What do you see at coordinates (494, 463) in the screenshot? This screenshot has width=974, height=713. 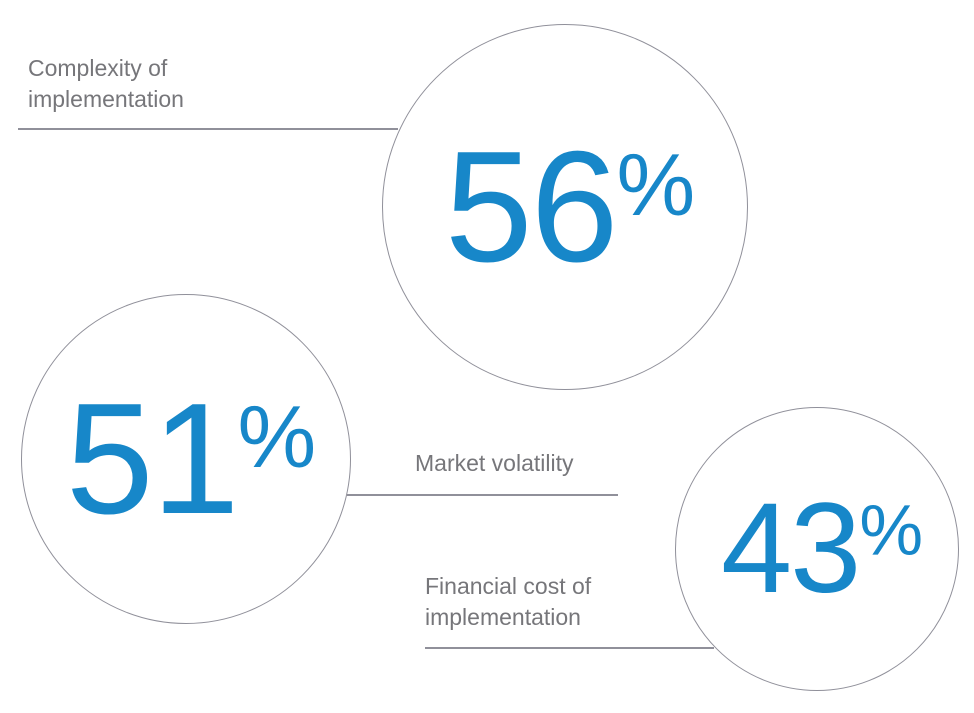 I see `stat-label-market-volatility: Market volatility` at bounding box center [494, 463].